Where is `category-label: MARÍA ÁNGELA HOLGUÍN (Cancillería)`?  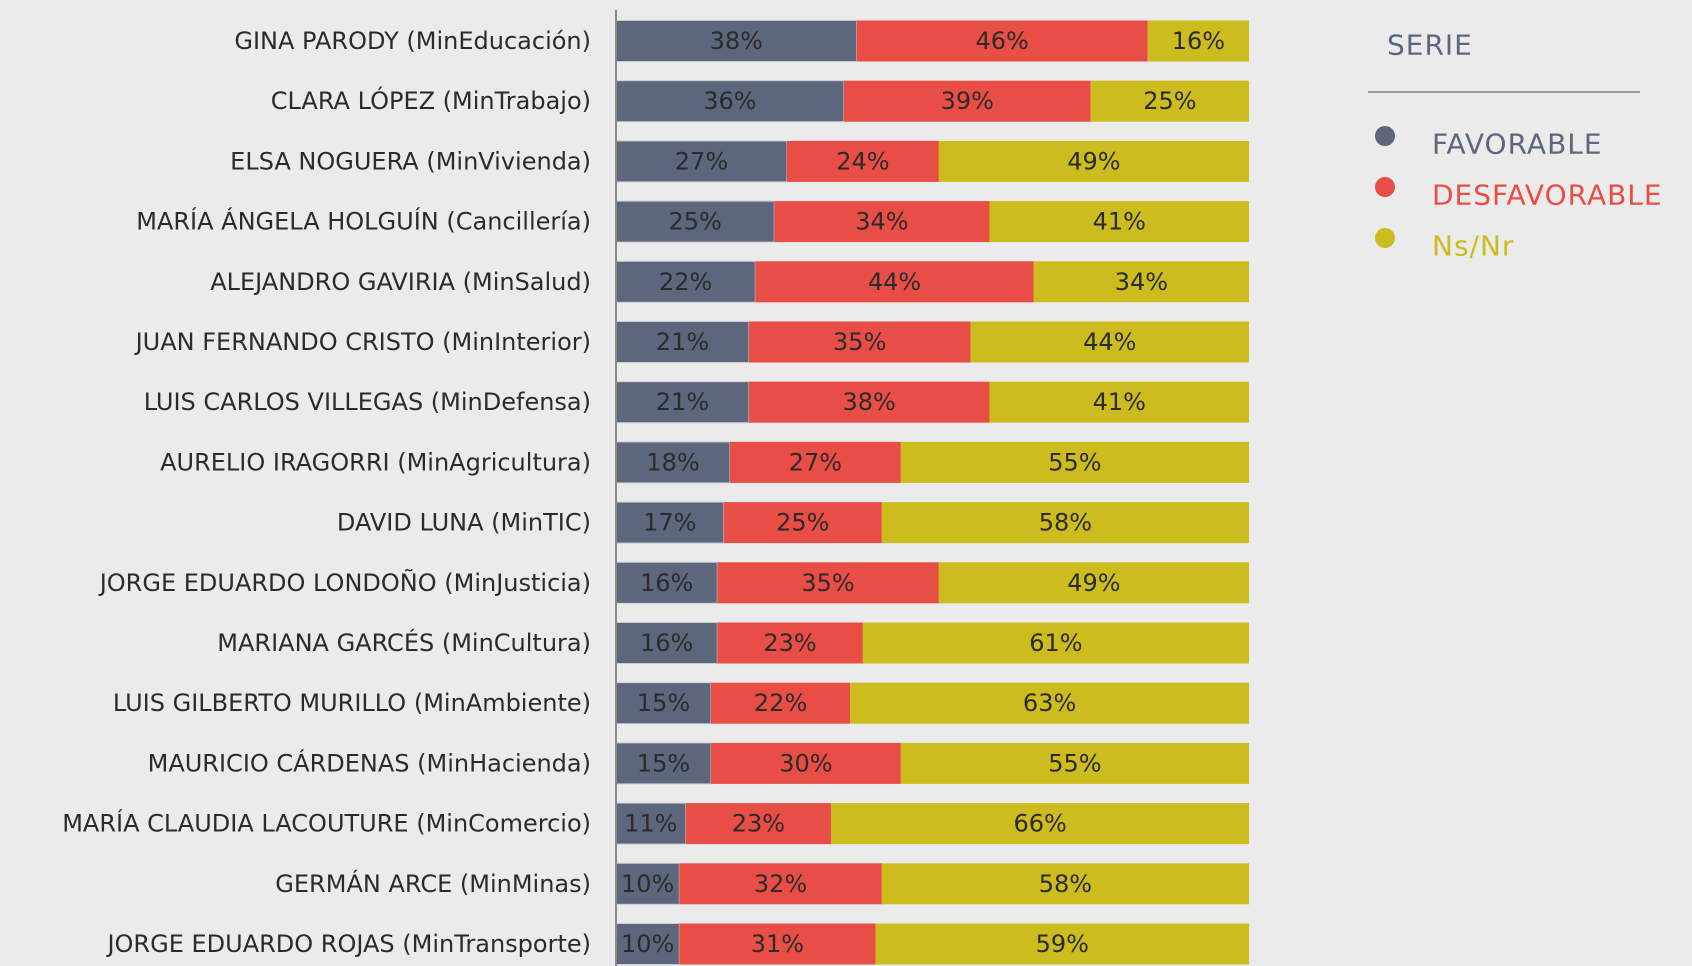 category-label: MARÍA ÁNGELA HOLGUÍN (Cancillería) is located at coordinates (363, 221).